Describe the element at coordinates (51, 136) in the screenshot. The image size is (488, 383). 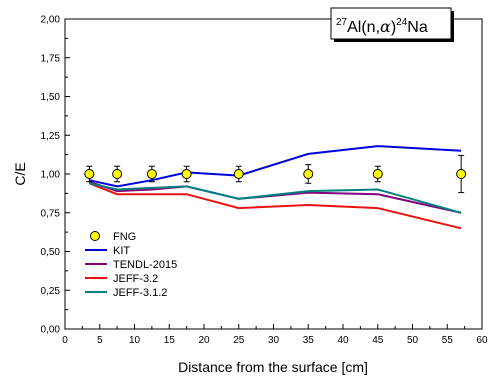
I see `y-tick-label: 1,25` at that location.